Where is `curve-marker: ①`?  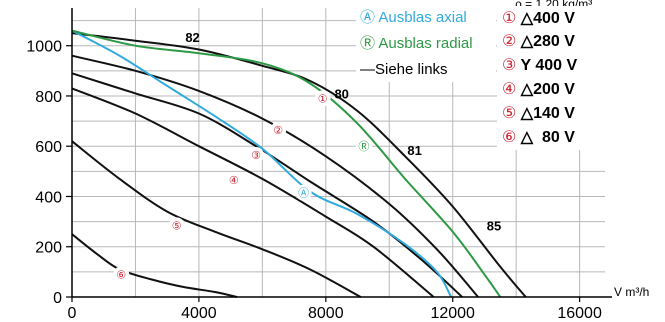 curve-marker: ① is located at coordinates (323, 99).